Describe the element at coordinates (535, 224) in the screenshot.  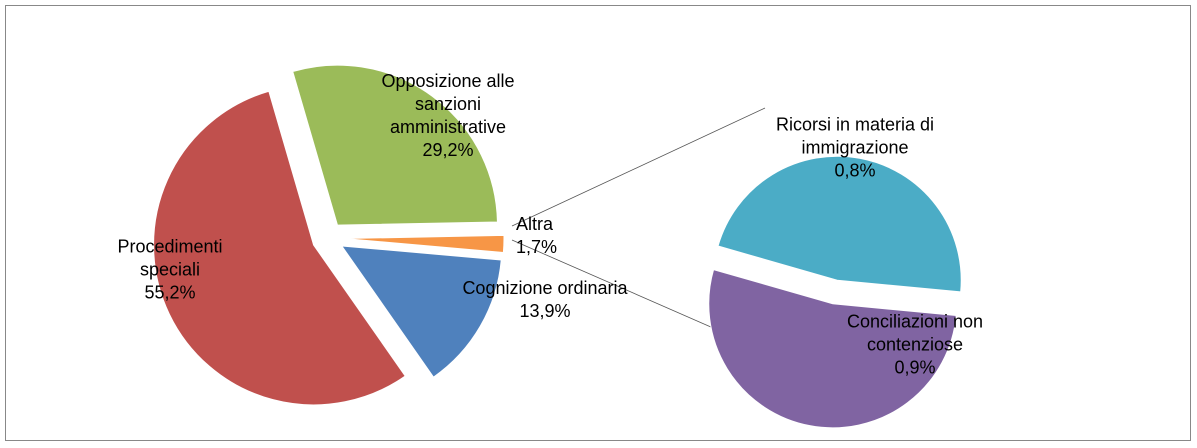
I see `label-text: Altra` at that location.